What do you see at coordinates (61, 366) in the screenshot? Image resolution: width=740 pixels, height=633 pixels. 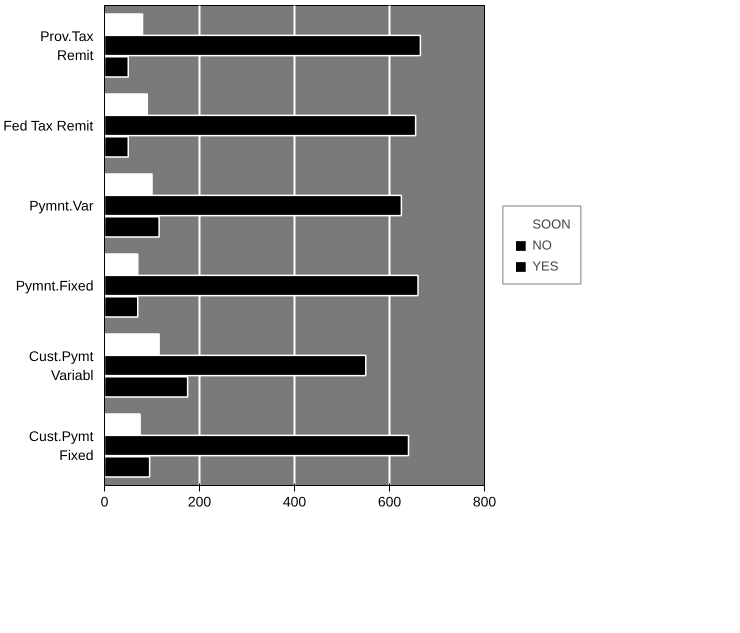 I see `y-tick-label: Cust.Pymt Variabl` at bounding box center [61, 366].